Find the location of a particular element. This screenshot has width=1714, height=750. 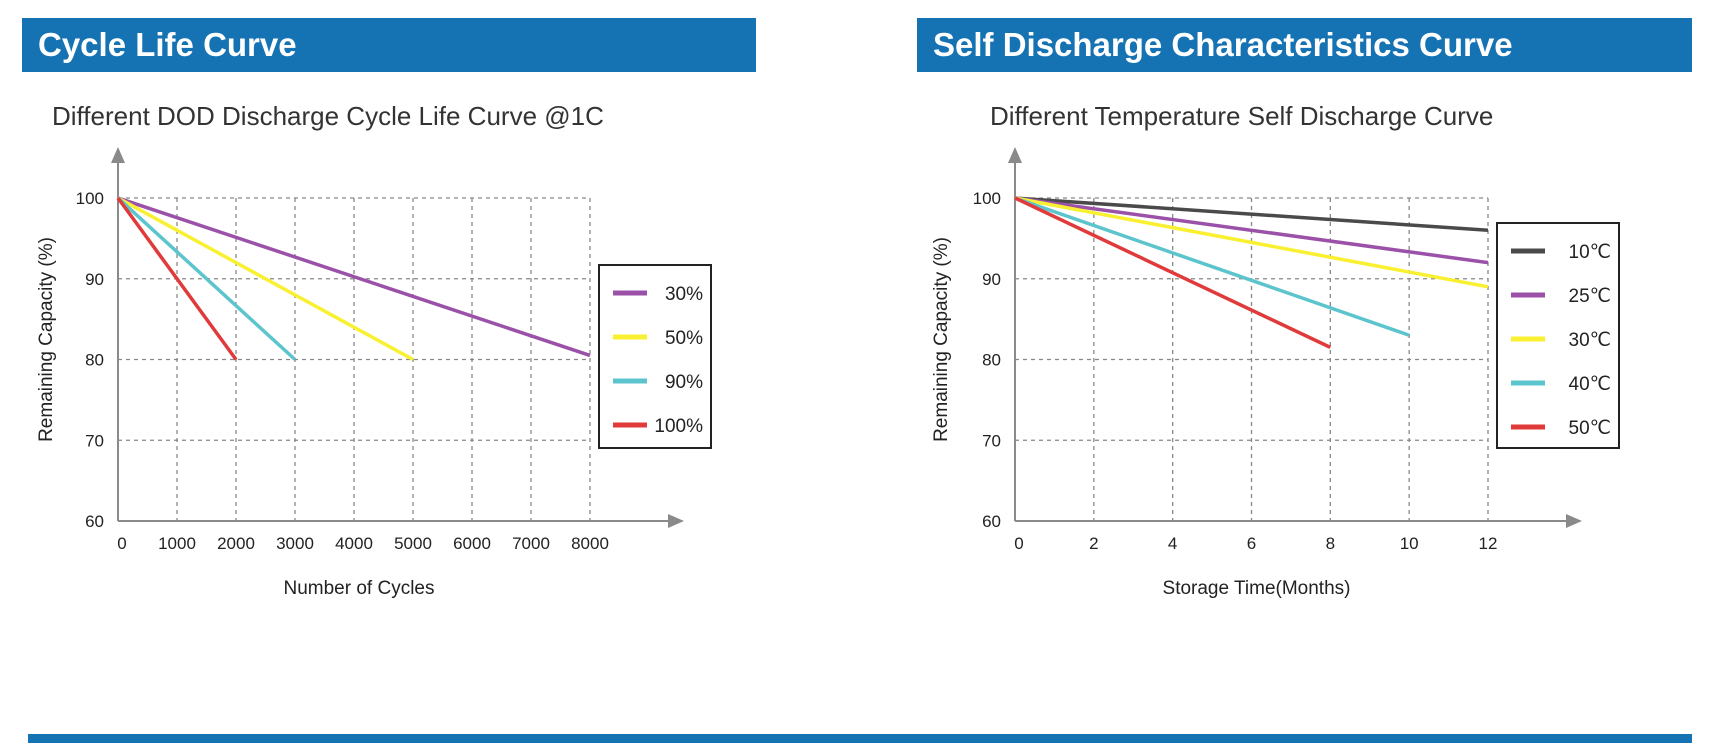

legend-label: 90% is located at coordinates (684, 382).